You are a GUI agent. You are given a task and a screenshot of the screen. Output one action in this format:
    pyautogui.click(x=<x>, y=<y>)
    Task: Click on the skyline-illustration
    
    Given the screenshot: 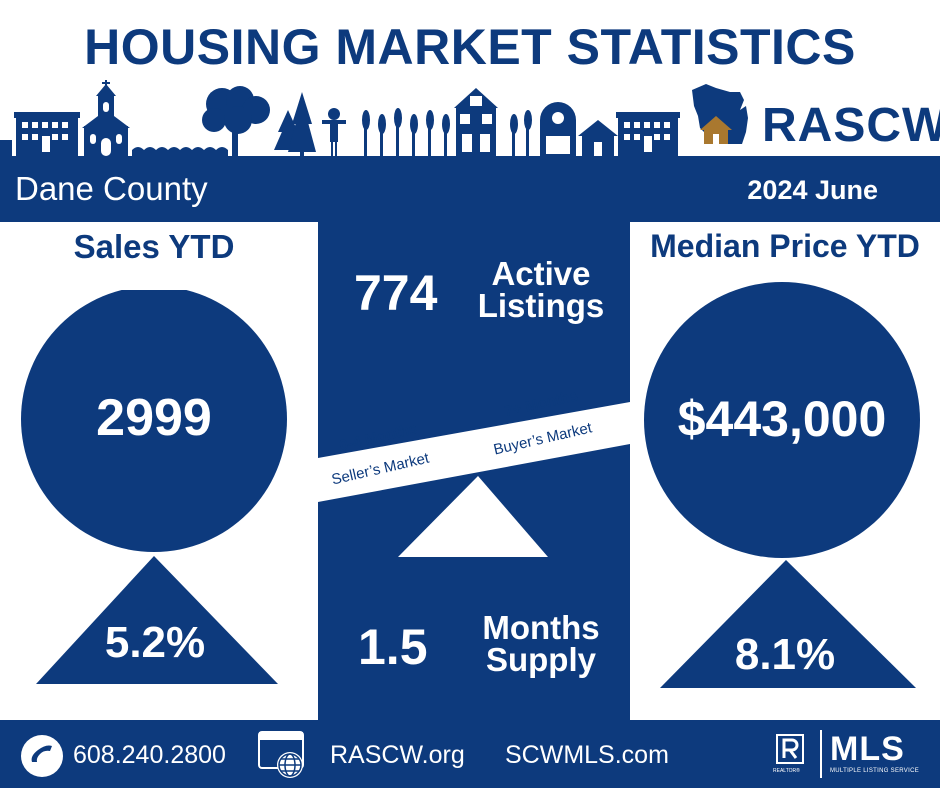 What is the action you would take?
    pyautogui.click(x=340, y=118)
    